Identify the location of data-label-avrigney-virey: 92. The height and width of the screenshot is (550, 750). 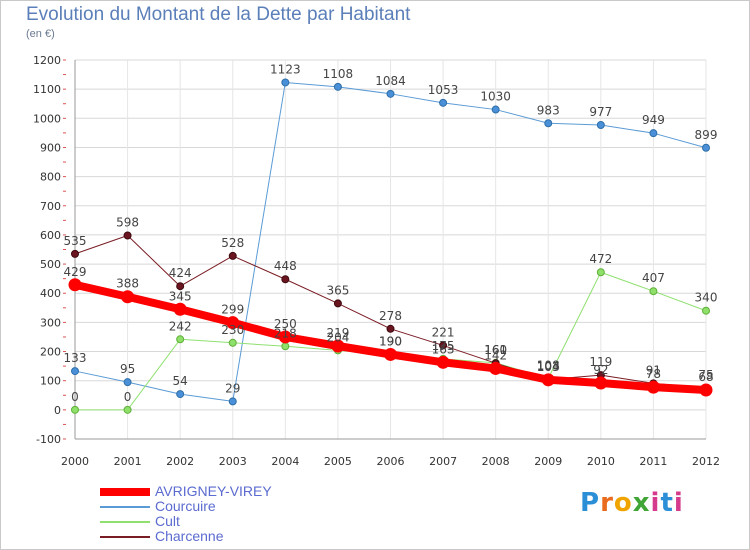
(600, 370).